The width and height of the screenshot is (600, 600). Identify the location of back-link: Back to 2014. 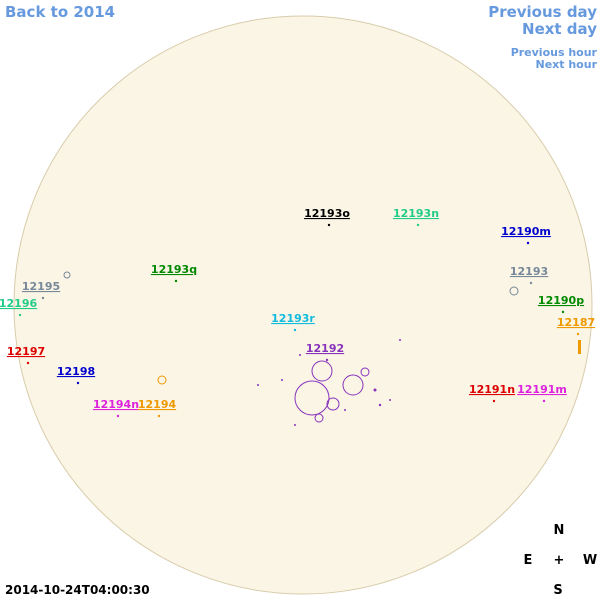
(60, 12).